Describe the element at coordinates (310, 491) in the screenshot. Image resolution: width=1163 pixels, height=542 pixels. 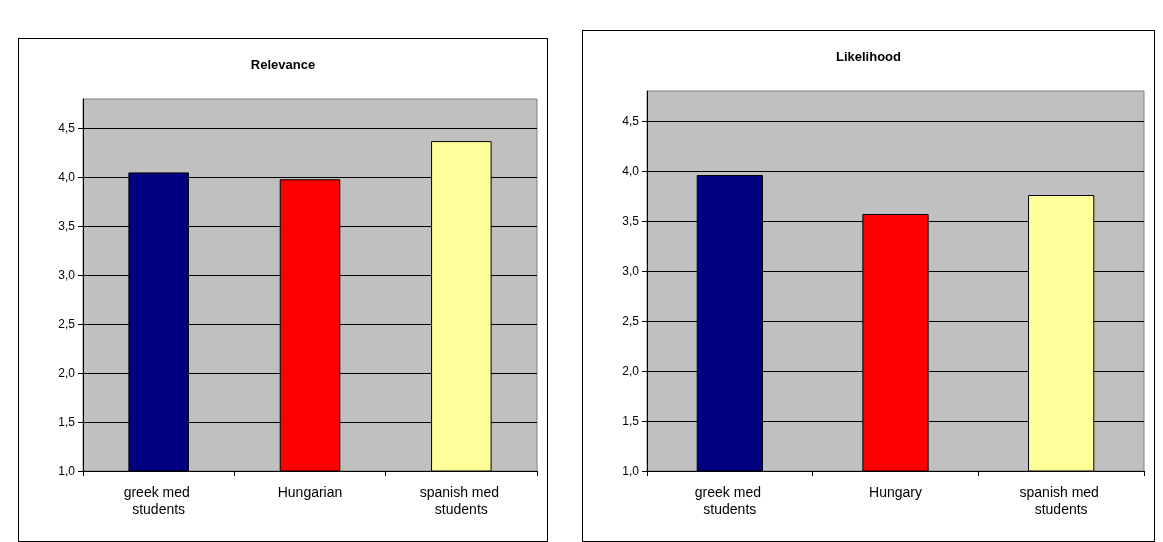
I see `x-tick-label: Hungarian` at that location.